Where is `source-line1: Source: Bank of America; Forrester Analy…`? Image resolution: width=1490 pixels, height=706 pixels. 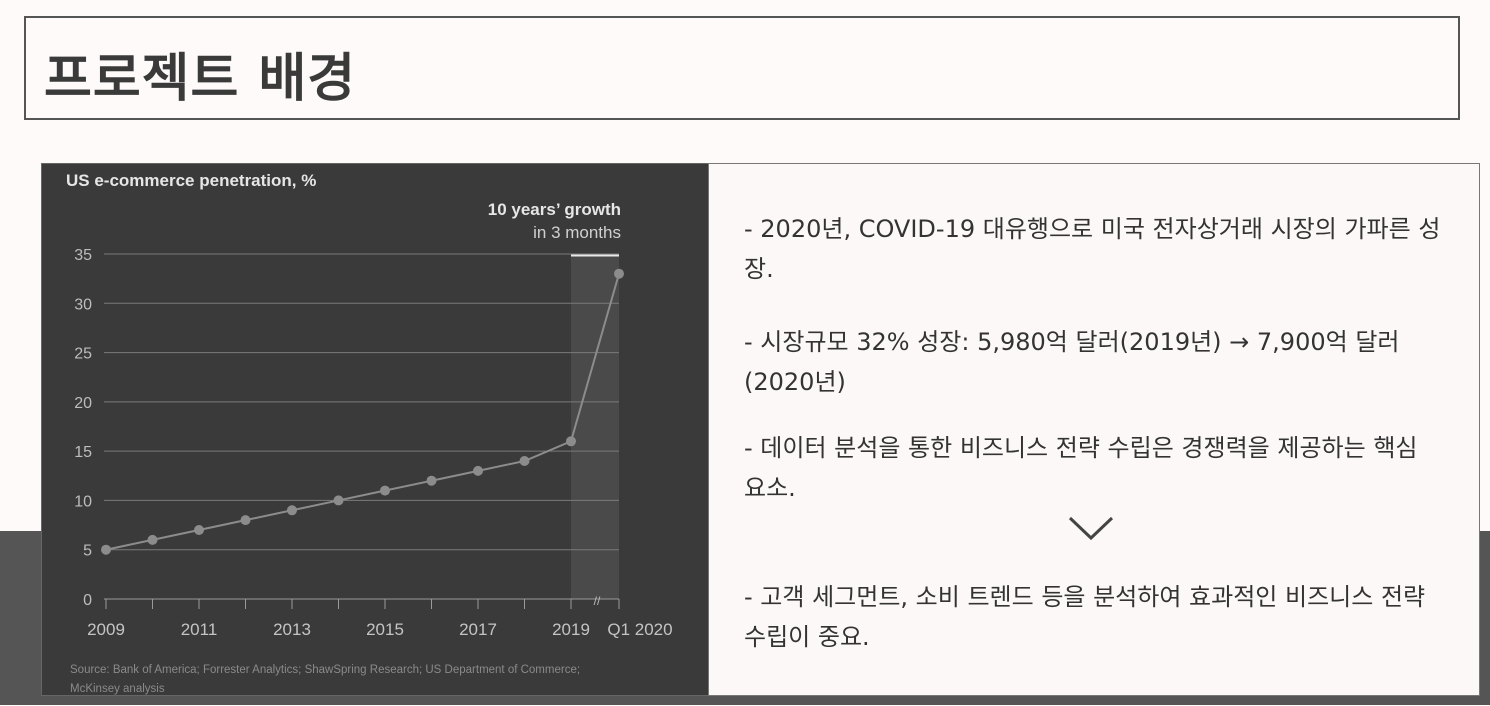
source-line1: Source: Bank of America; Forrester Analy… is located at coordinates (325, 670).